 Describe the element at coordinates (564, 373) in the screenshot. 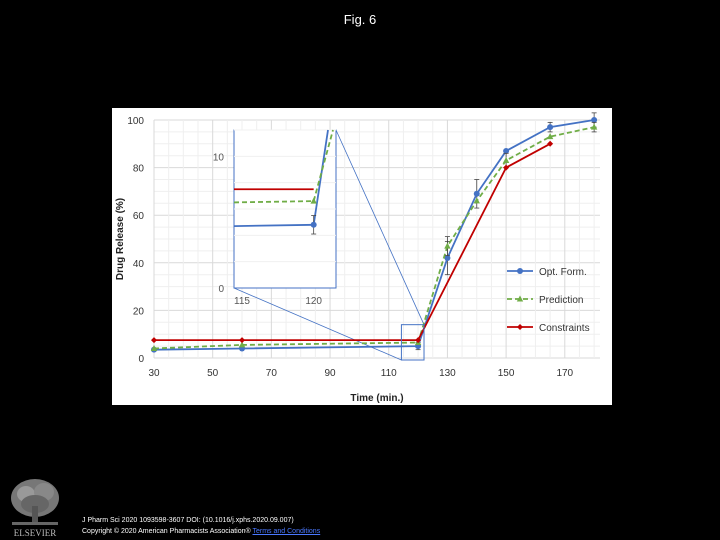

I see `x-tick-label: 170` at that location.